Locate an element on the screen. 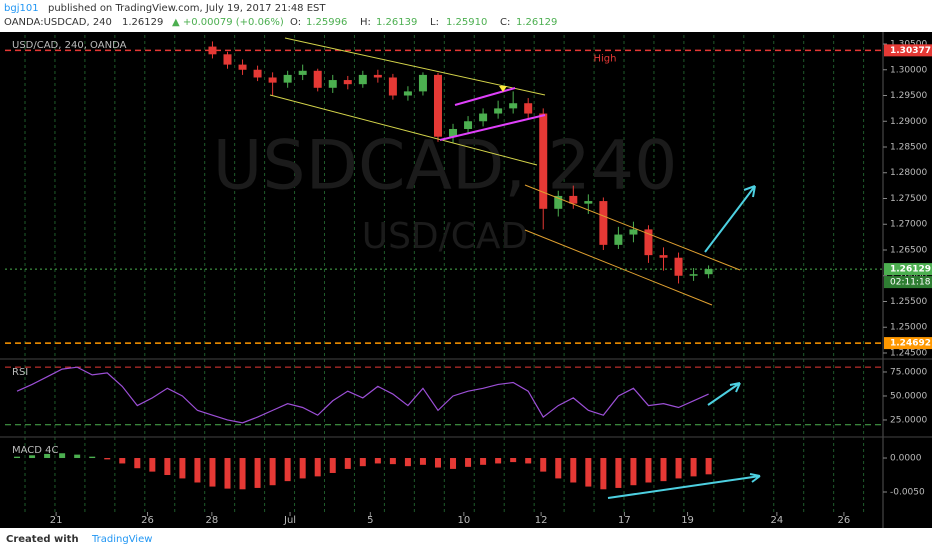 Image resolution: width=932 pixels, height=550 pixels. ohlc-label: H: is located at coordinates (365, 22).